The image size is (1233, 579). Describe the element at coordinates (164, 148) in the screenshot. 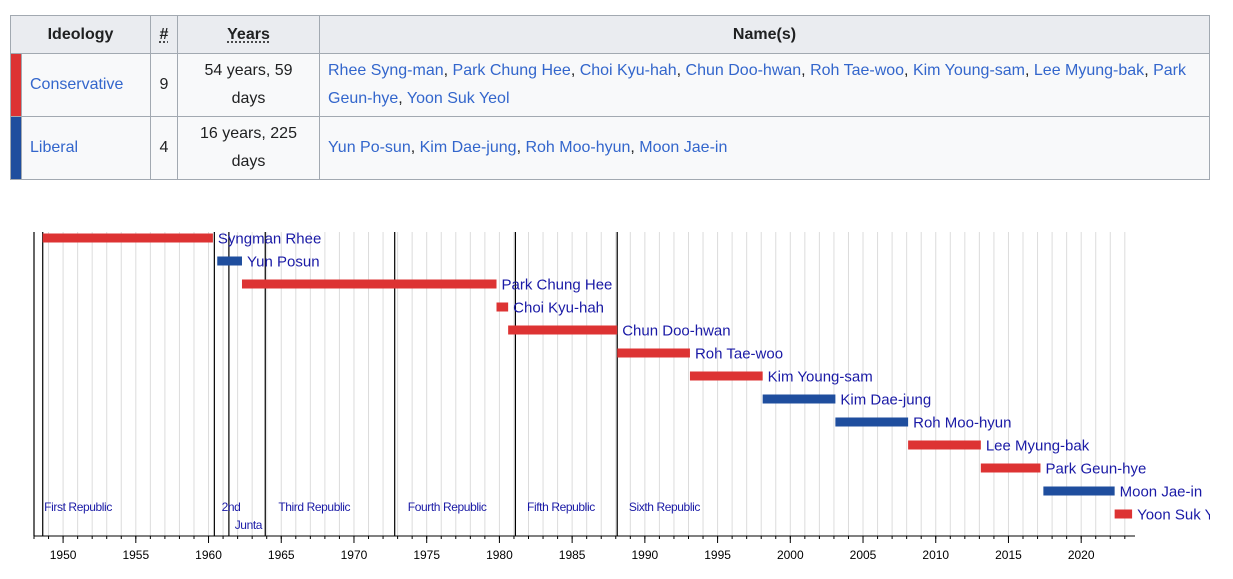

I see `count-cell: 4` at that location.